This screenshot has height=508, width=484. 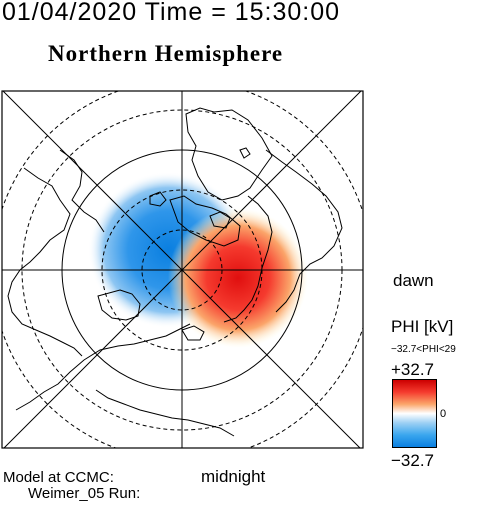 What do you see at coordinates (443, 414) in the screenshot?
I see `colorbar-zero-label: 0` at bounding box center [443, 414].